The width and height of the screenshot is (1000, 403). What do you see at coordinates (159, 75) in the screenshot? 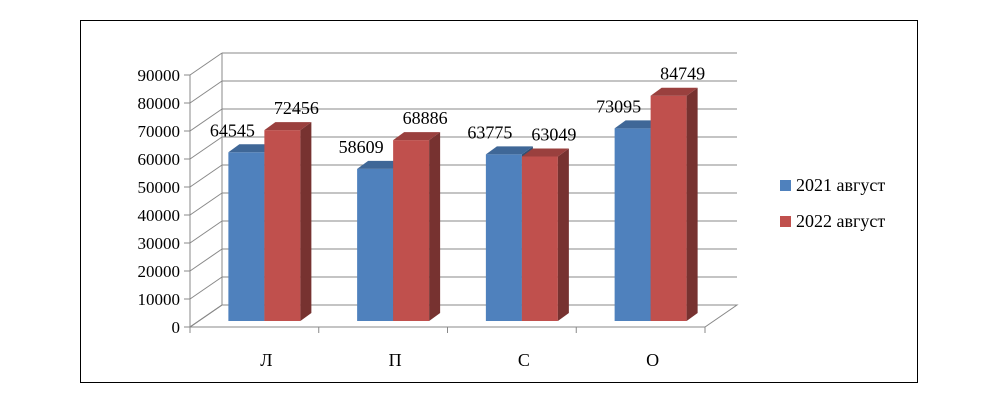
I see `y-tick-label: 90000` at bounding box center [159, 75].